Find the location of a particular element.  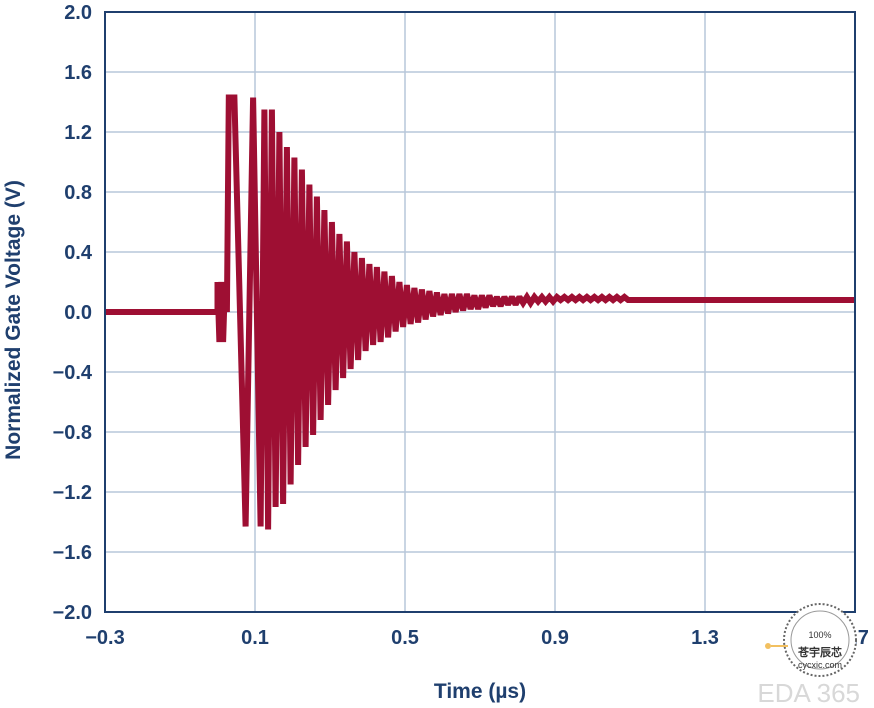

watermark-percent: 100% is located at coordinates (819, 635).